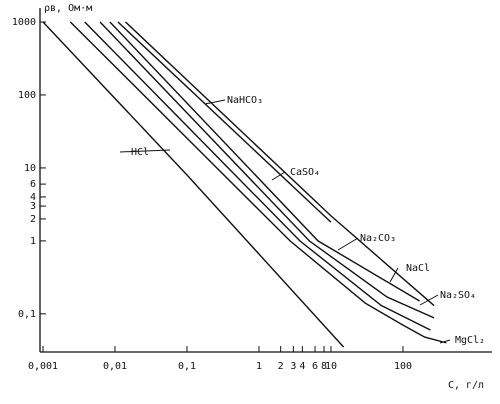 The image size is (500, 404). Describe the element at coordinates (259, 366) in the screenshot. I see `x-tick-label: 1` at that location.